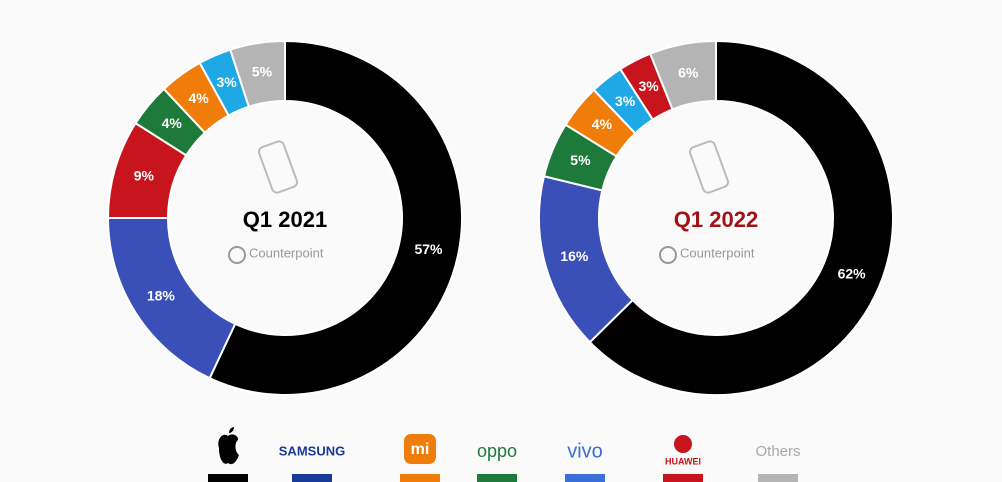 This screenshot has height=482, width=1002. Describe the element at coordinates (312, 450) in the screenshot. I see `legend-label: SAMSUNG` at that location.